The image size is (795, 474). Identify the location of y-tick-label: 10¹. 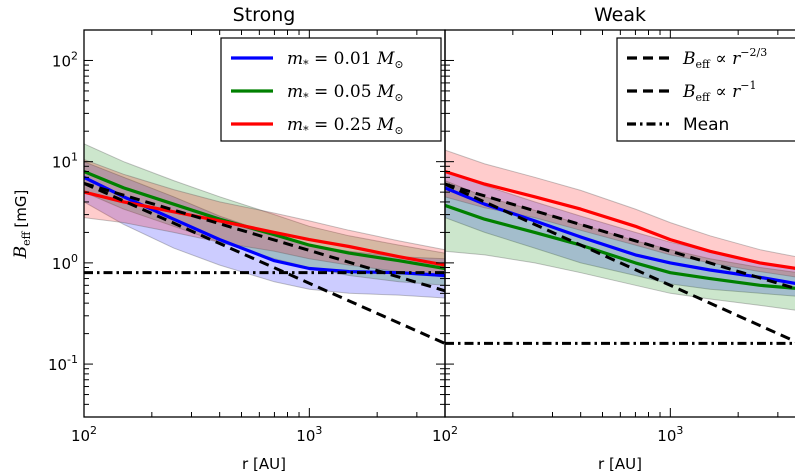
(65, 161).